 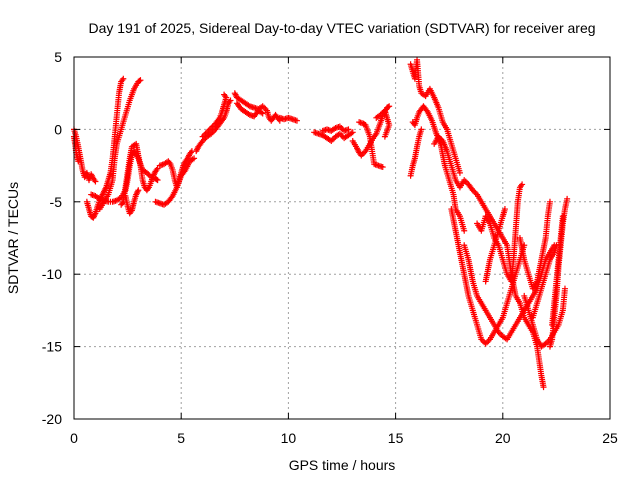 I want to click on y-axis-label: SDTVAR / TECUs, so click(x=13, y=238).